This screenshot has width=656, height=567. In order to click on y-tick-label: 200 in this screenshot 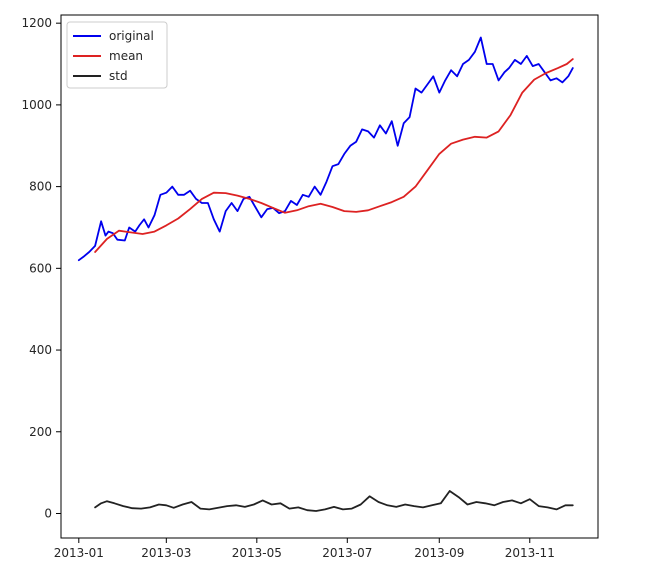, I will do `click(40, 432)`.